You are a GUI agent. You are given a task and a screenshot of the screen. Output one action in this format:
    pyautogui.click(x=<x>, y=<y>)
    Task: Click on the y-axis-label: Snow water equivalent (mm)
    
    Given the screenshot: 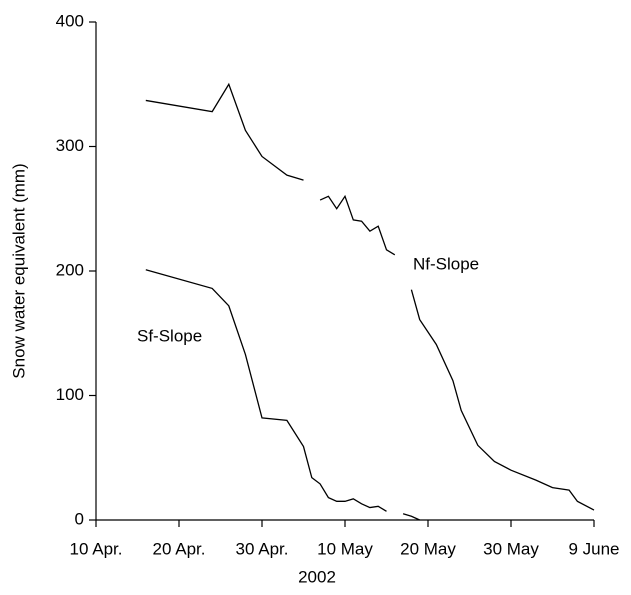 What is the action you would take?
    pyautogui.click(x=18, y=270)
    